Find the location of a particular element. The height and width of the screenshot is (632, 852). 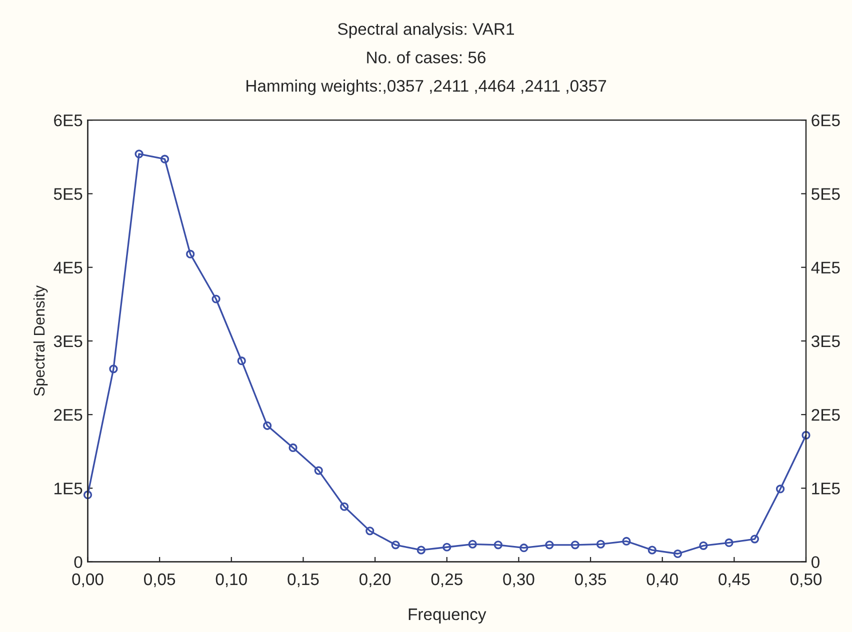

x-tick-label: 0,30 is located at coordinates (518, 580).